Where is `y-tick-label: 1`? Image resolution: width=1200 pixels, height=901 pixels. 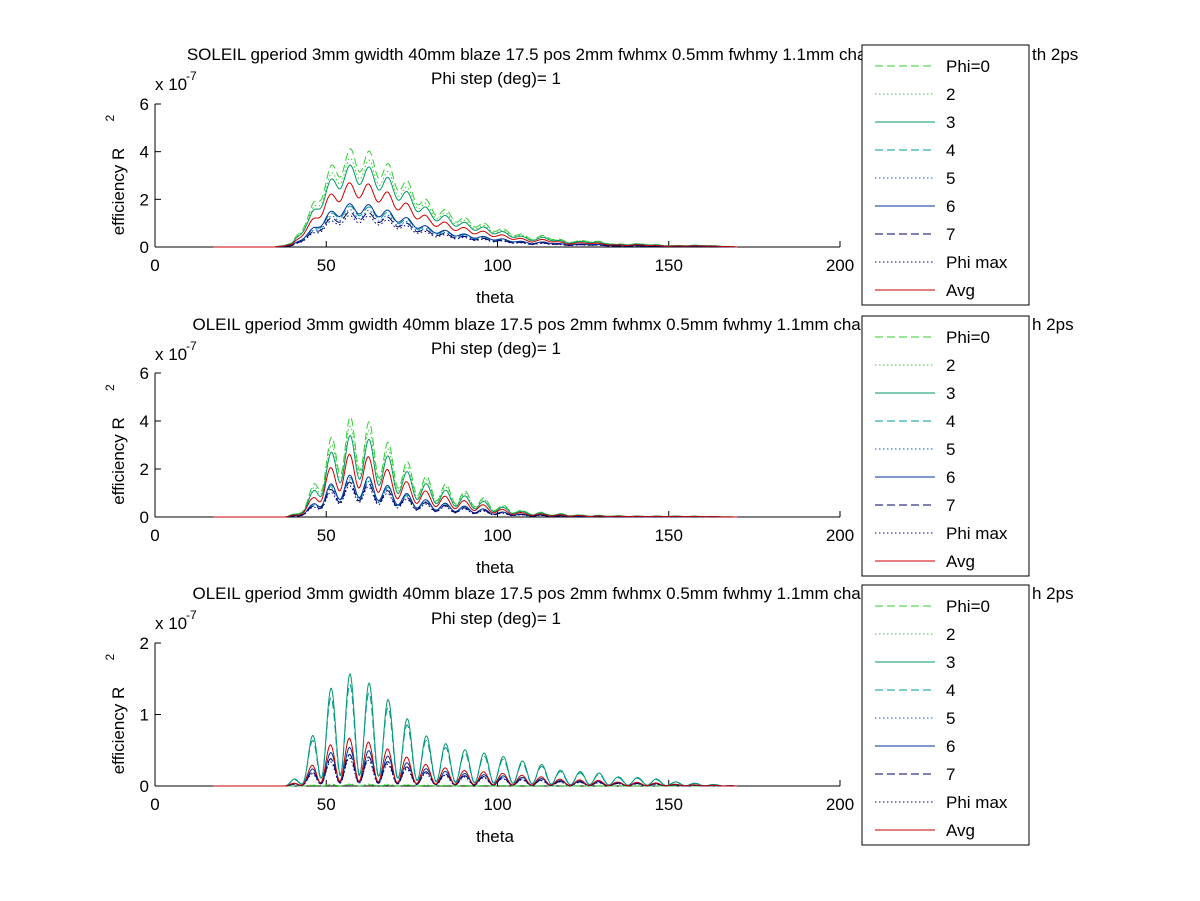
y-tick-label: 1 is located at coordinates (144, 715).